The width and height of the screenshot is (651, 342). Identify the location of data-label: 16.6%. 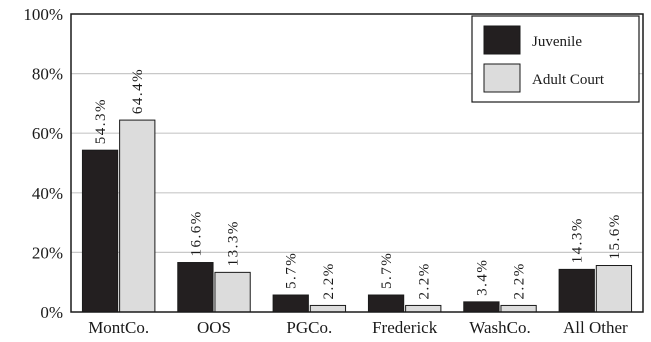
(196, 233).